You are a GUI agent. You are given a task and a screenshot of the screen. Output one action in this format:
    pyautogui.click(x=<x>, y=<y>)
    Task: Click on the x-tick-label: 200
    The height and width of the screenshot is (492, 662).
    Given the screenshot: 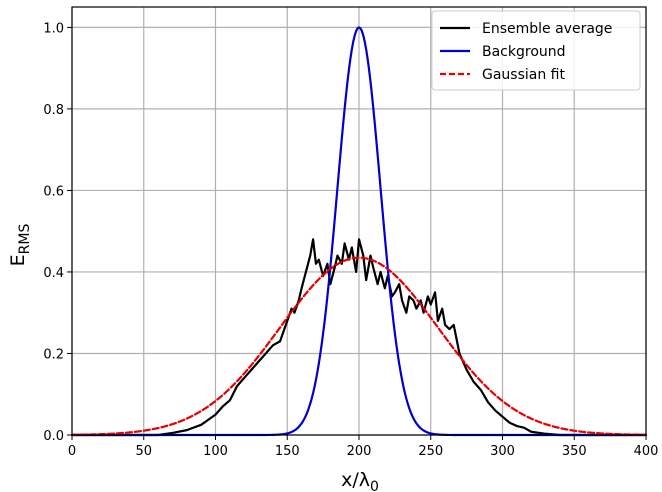 What is the action you would take?
    pyautogui.click(x=359, y=451)
    